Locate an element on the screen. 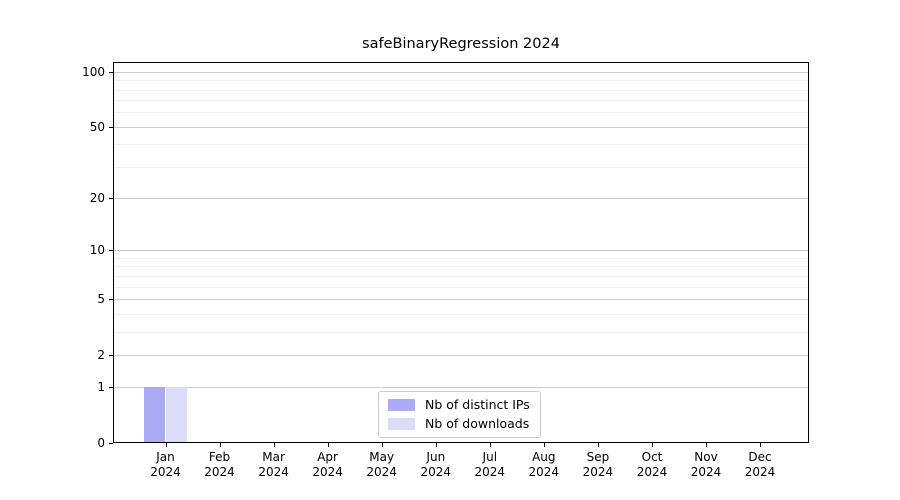 Image resolution: width=900 pixels, height=500 pixels. x-tick-label-dec: Dec 2024 is located at coordinates (760, 464).